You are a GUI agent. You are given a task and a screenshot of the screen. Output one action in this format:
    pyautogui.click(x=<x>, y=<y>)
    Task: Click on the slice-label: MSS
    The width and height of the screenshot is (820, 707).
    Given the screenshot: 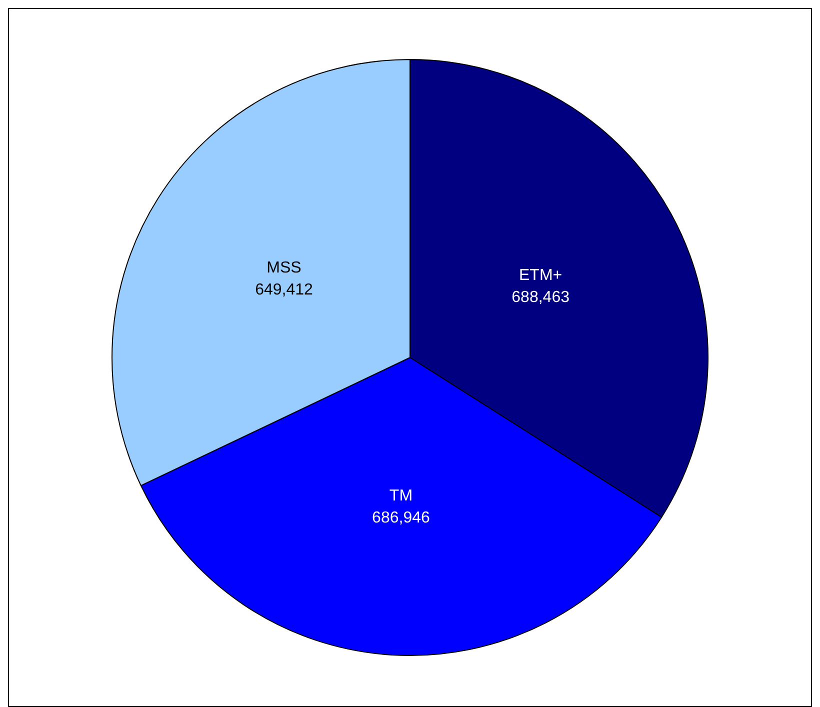 What is the action you would take?
    pyautogui.click(x=284, y=267)
    